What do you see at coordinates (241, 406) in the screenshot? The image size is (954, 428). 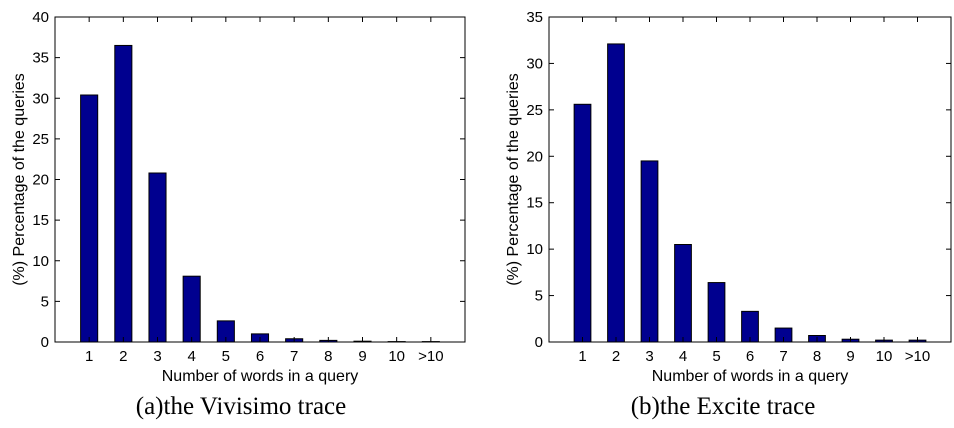 I see `chart-caption: (a)the Vivisimo trace` at bounding box center [241, 406].